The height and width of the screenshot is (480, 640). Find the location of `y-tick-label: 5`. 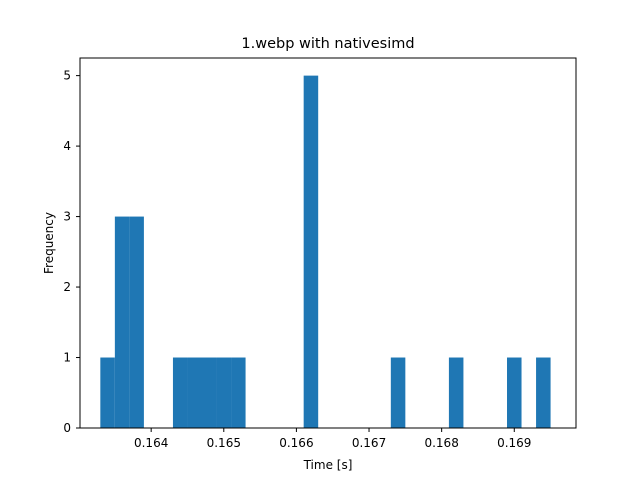

y-tick-label: 5 is located at coordinates (67, 76).